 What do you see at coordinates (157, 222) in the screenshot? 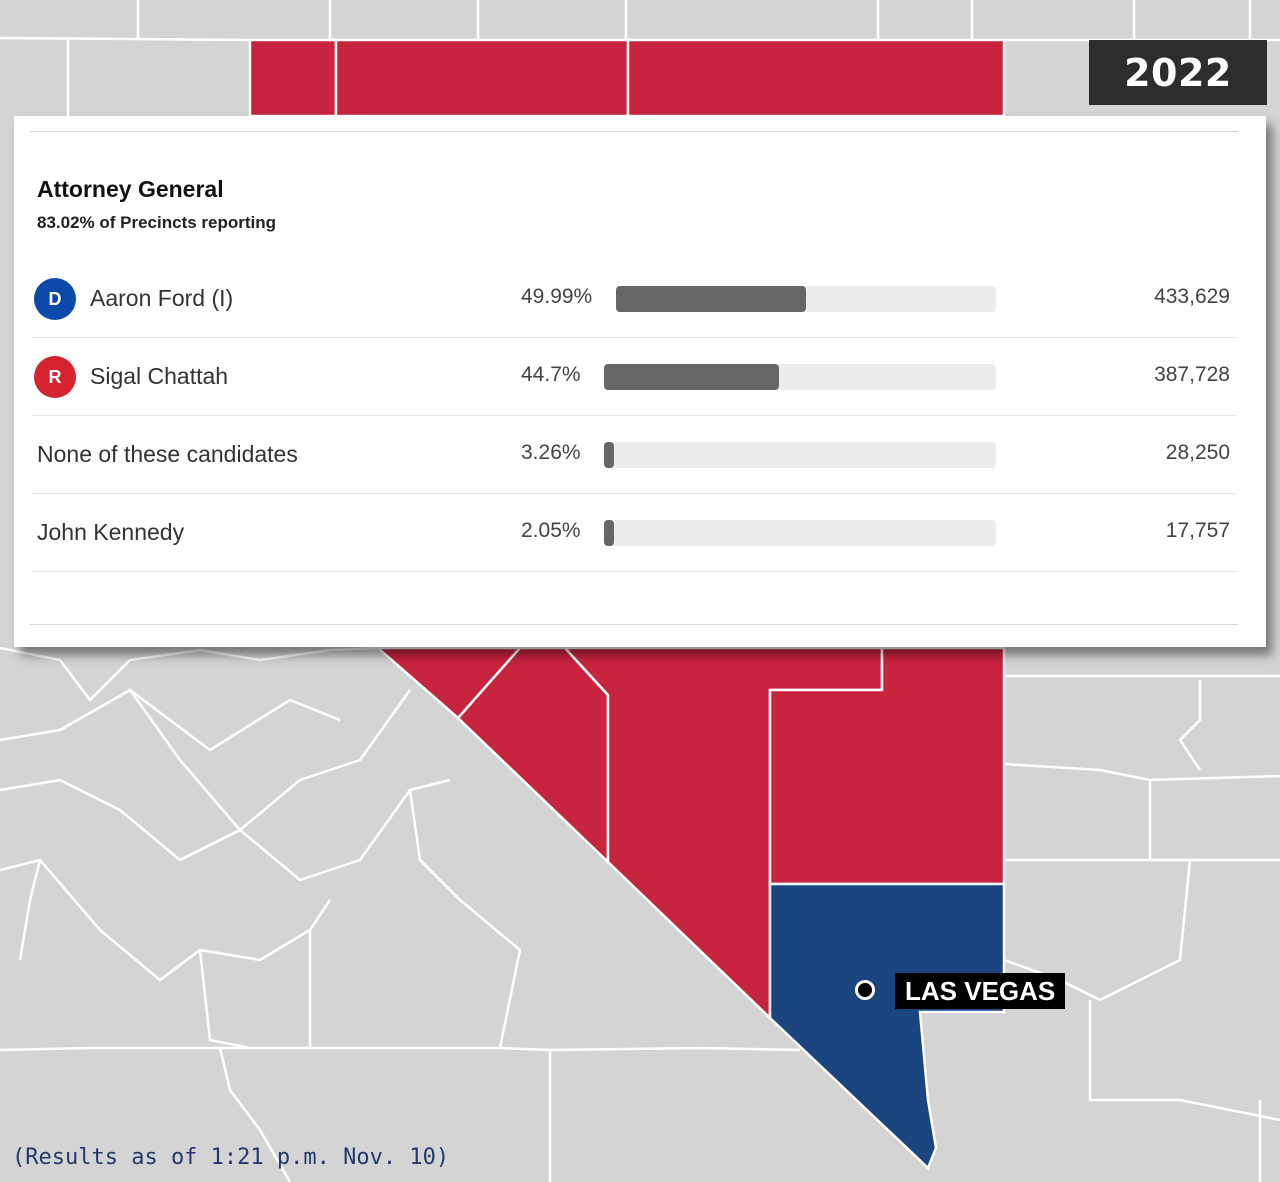
I see `precincts-reporting: 83.02% of Precincts reporting` at bounding box center [157, 222].